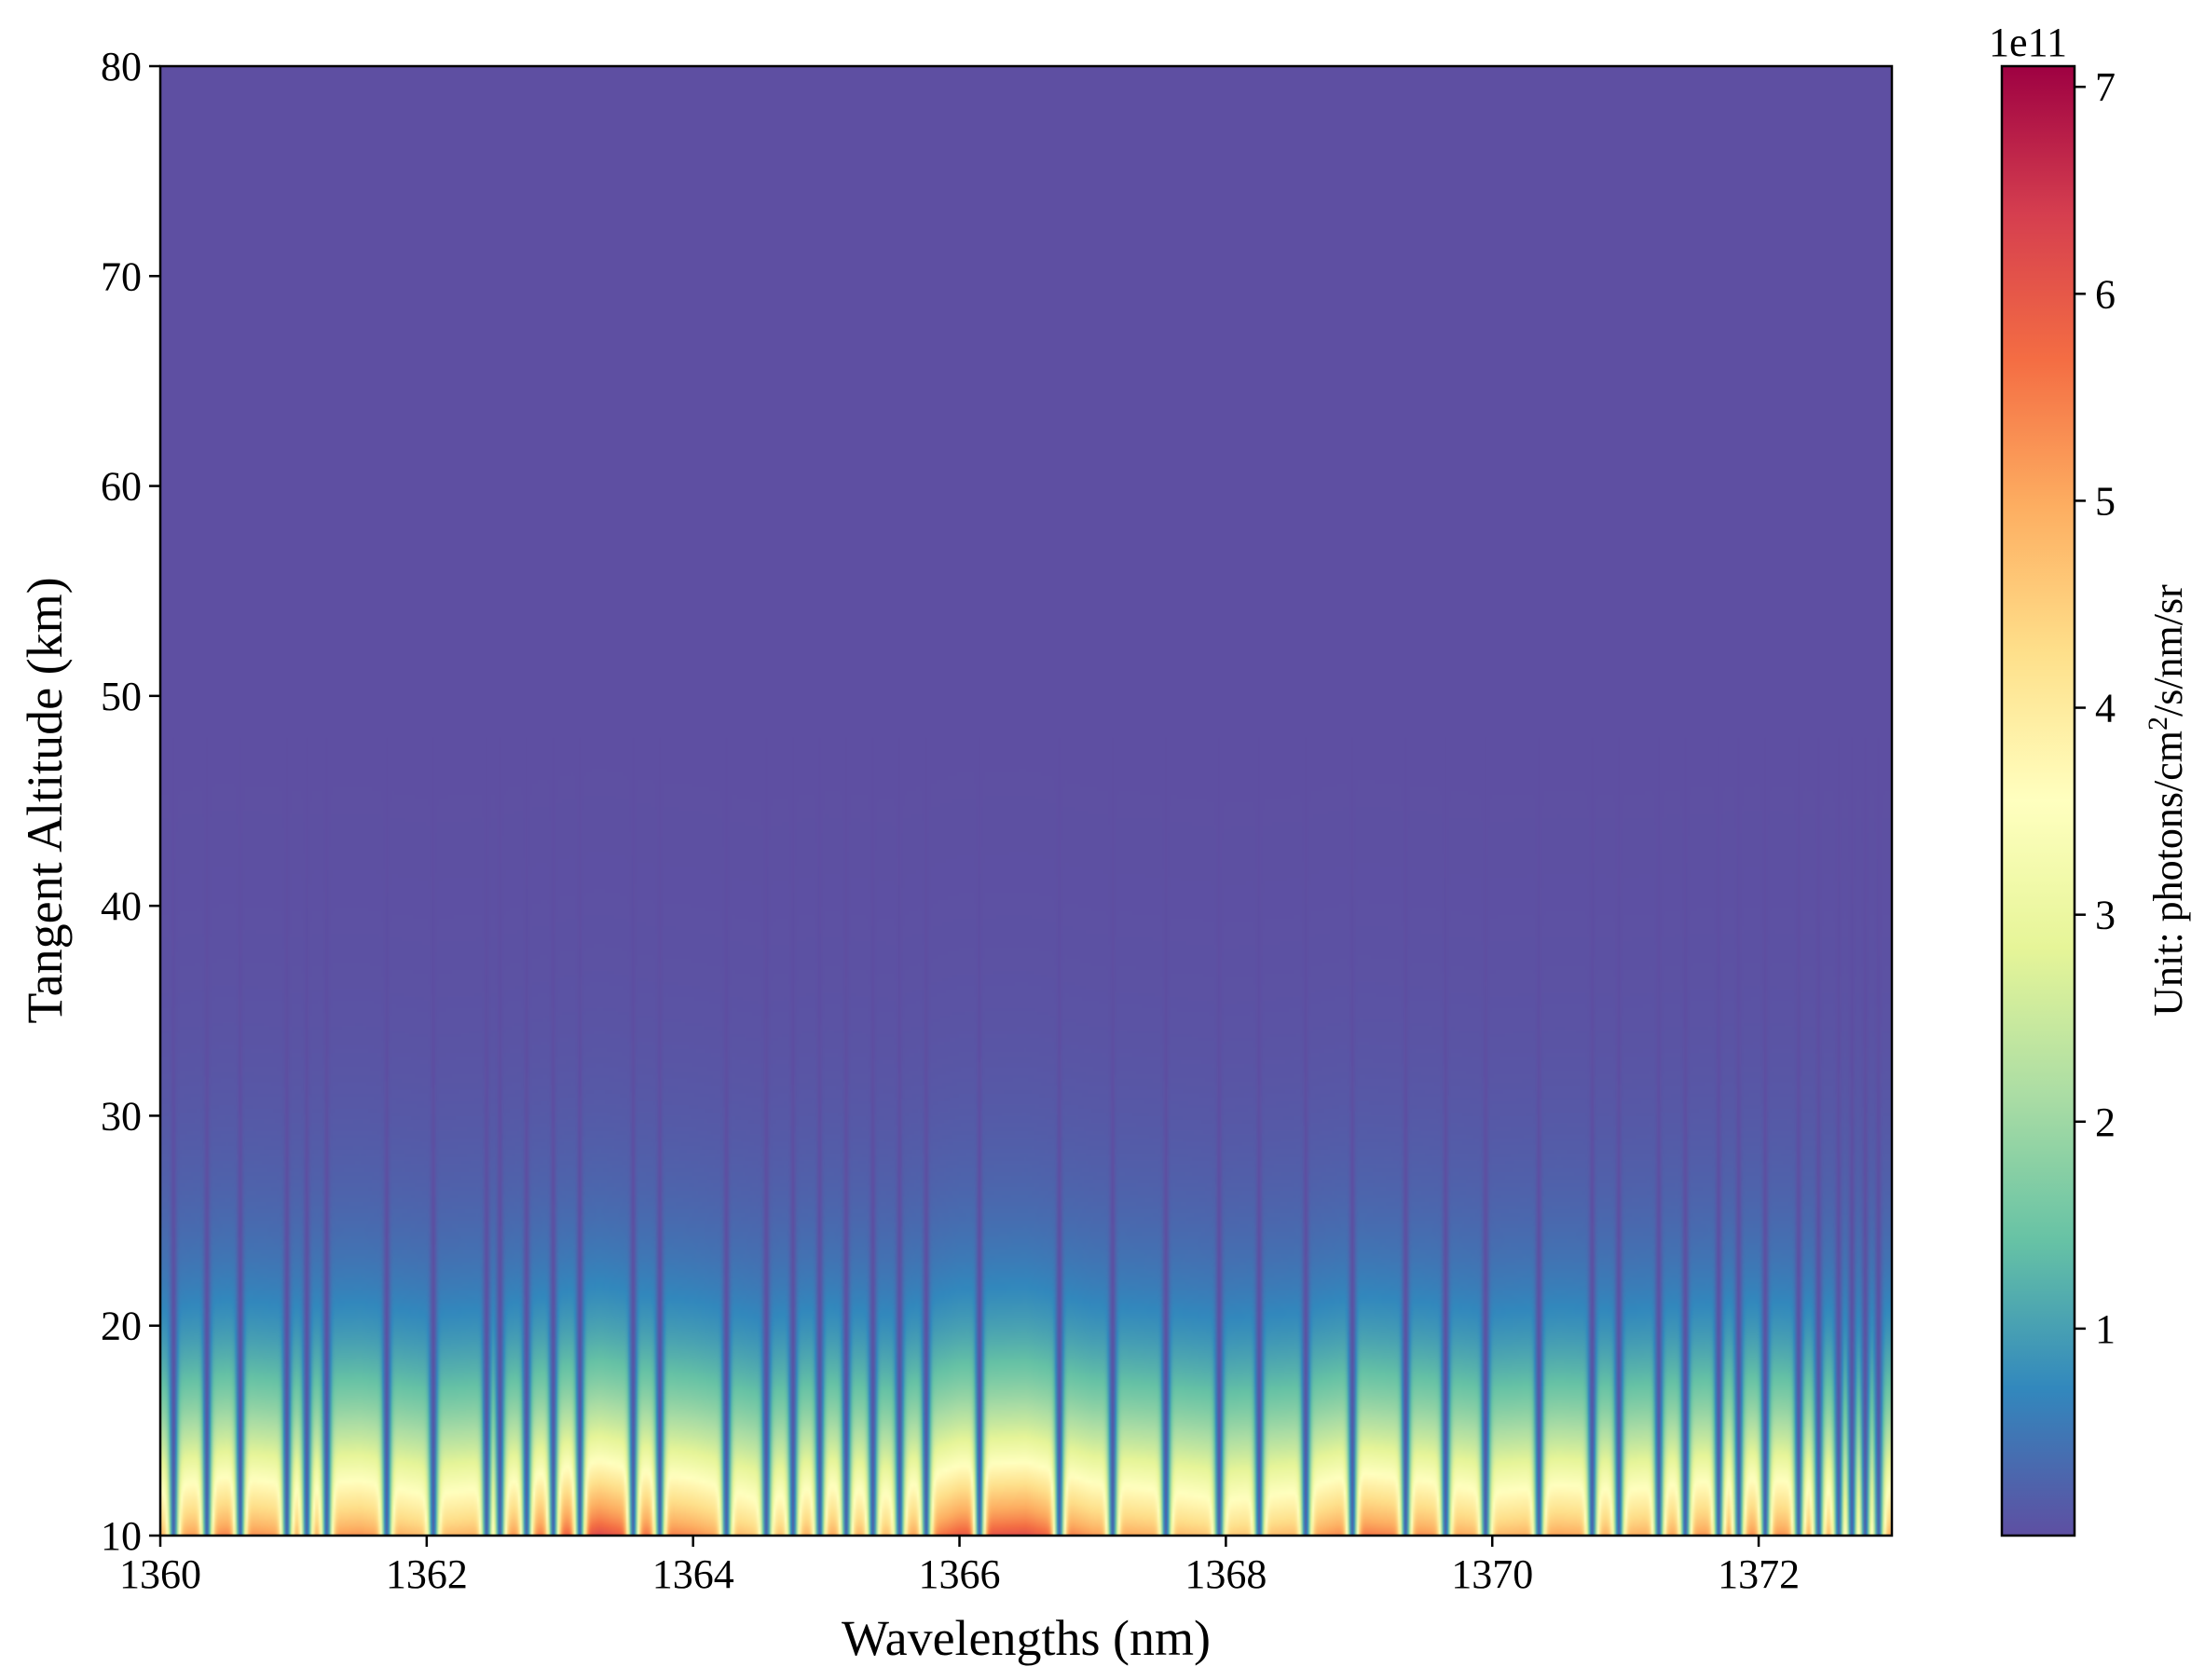 This screenshot has height=1680, width=2205. I want to click on y-tick-label: 80, so click(121, 66).